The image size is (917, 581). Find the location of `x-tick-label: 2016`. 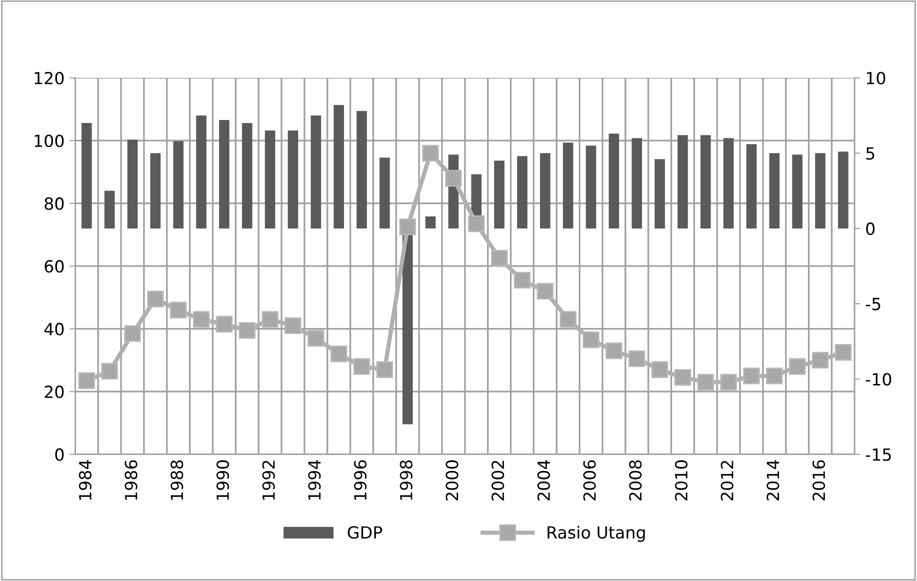

x-tick-label: 2016 is located at coordinates (819, 480).